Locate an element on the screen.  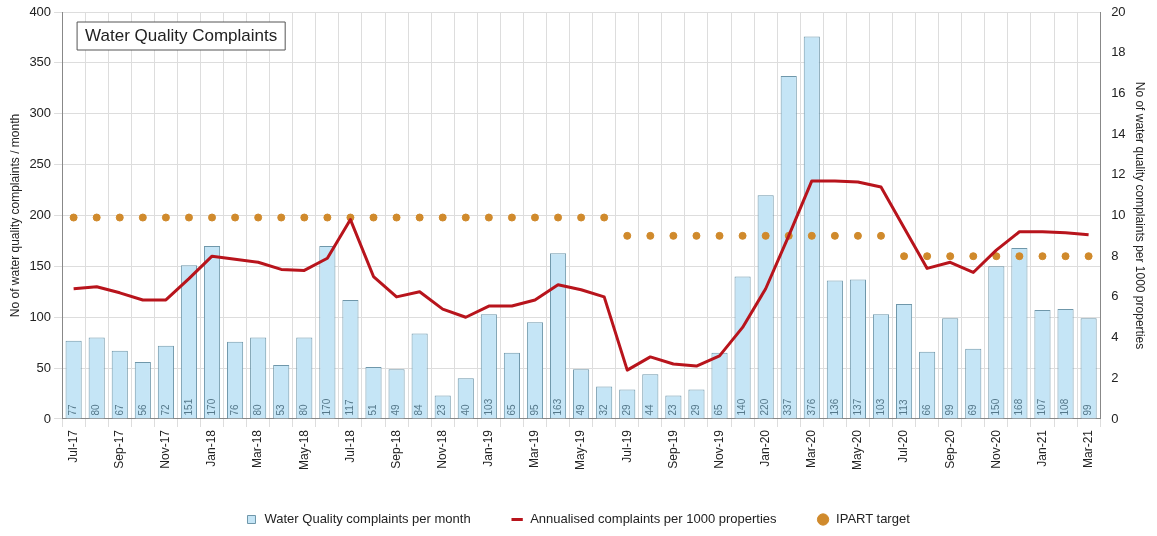
x-tick-label: Mar-18 is located at coordinates (257, 448).